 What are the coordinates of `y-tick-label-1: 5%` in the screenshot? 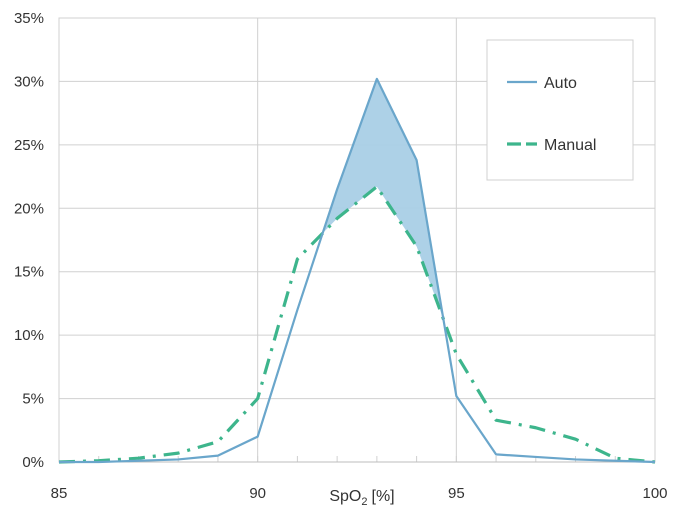 It's located at (33, 399).